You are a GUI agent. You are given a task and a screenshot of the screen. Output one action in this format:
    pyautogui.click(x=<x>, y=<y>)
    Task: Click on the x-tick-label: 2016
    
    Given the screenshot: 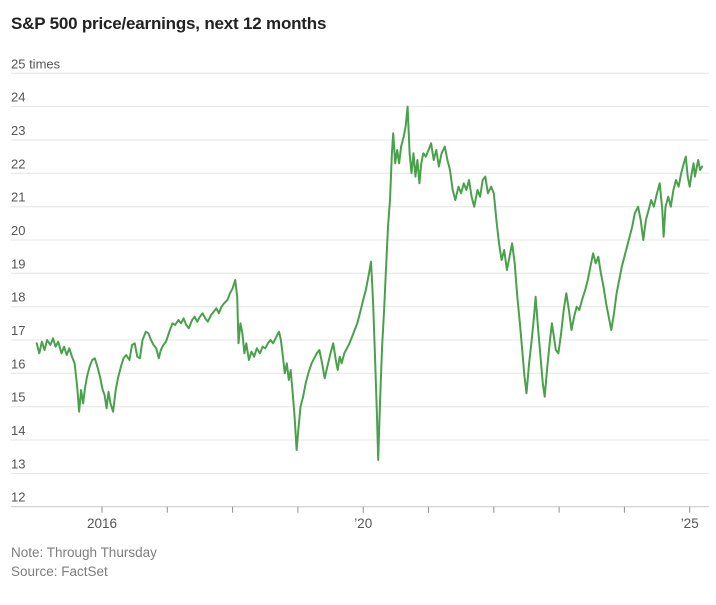 What is the action you would take?
    pyautogui.click(x=102, y=523)
    